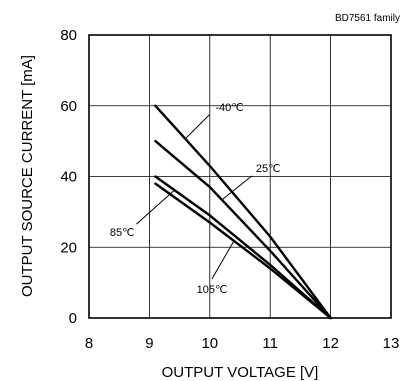 This screenshot has height=381, width=405. I want to click on y-tick-label: 60, so click(68, 106).